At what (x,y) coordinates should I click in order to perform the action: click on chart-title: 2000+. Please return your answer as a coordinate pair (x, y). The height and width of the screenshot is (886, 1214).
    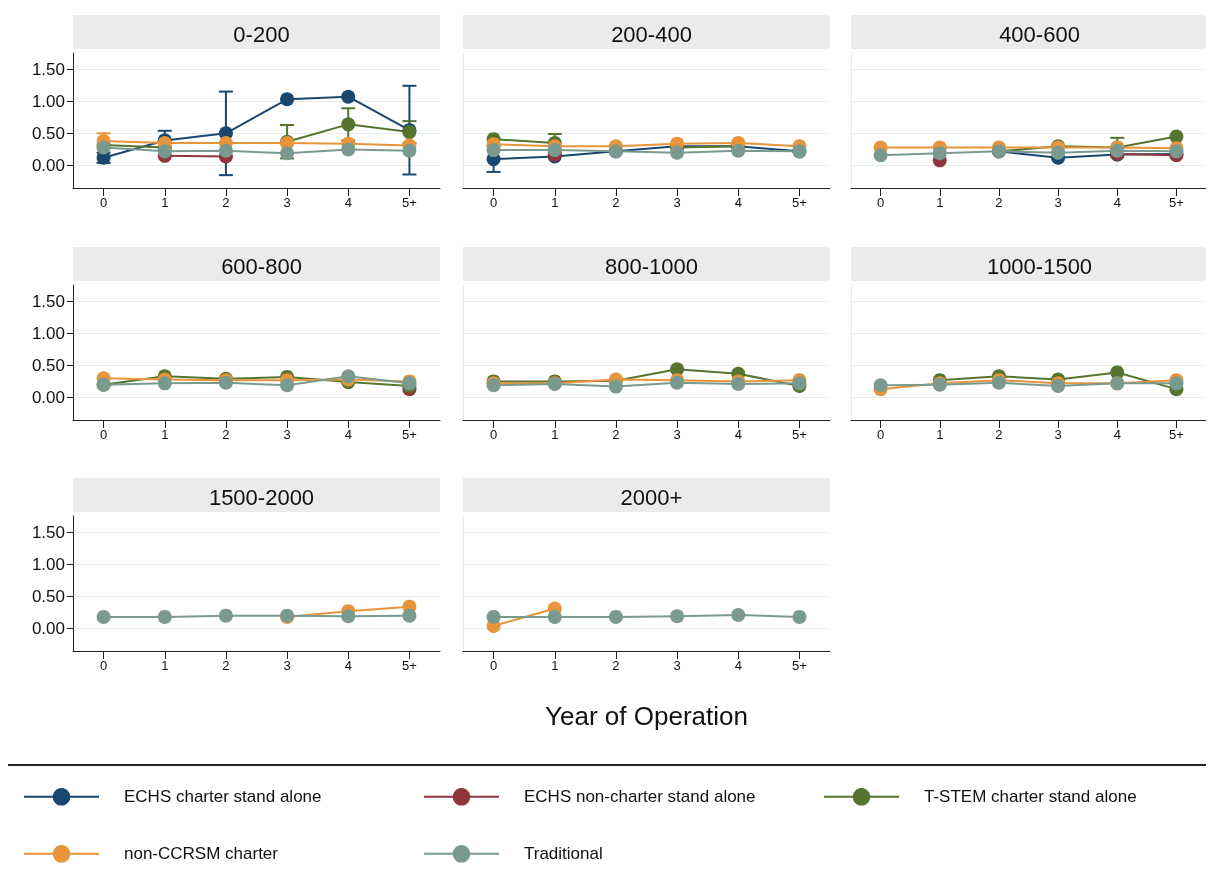
    Looking at the image, I should click on (651, 497).